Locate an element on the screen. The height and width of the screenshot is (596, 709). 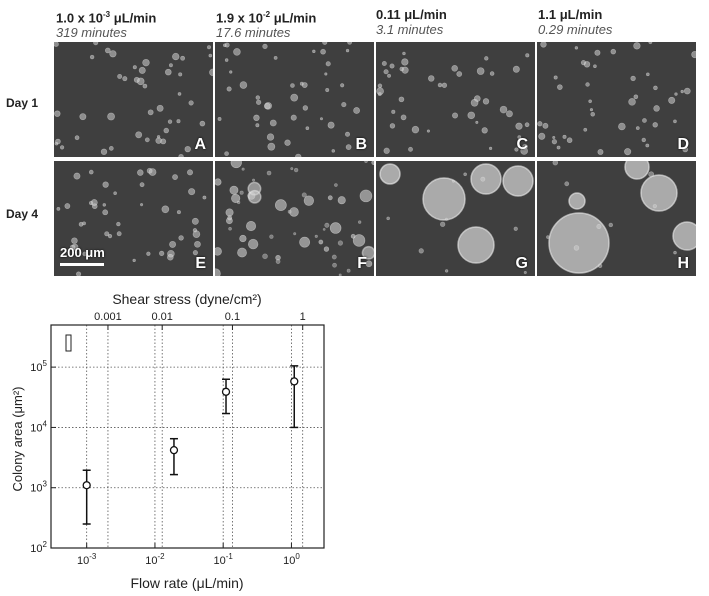
top-axis-title: Shear stress (dyne/cm²) is located at coordinates (186, 299).